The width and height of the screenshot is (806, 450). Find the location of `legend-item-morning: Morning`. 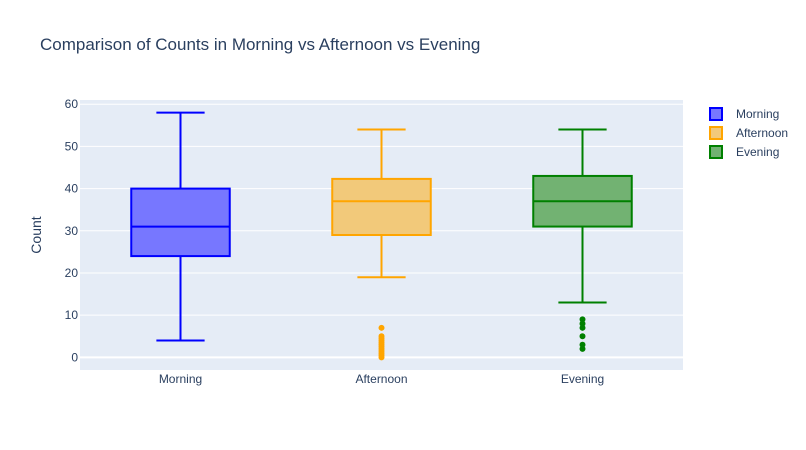

legend-item-morning: Morning is located at coordinates (744, 114).